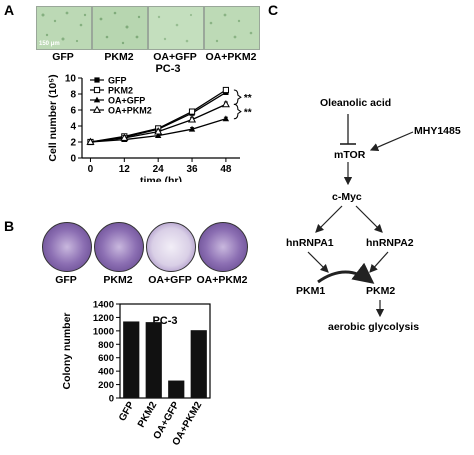 Image resolution: width=474 pixels, height=455 pixels. I want to click on colony-dish-oa-pkm2, so click(223, 247).